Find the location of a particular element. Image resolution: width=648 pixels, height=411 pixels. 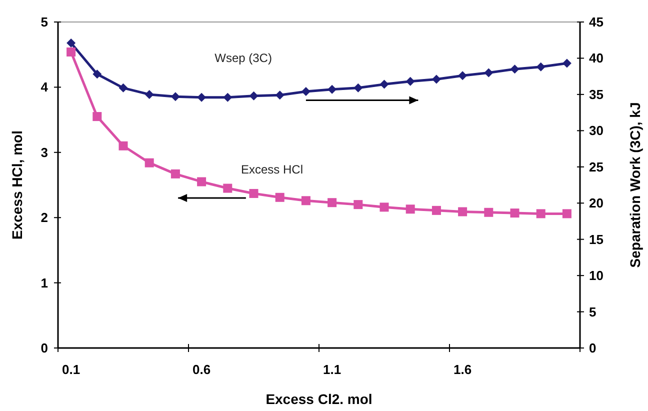

y2-tick-label: 40 is located at coordinates (596, 58).